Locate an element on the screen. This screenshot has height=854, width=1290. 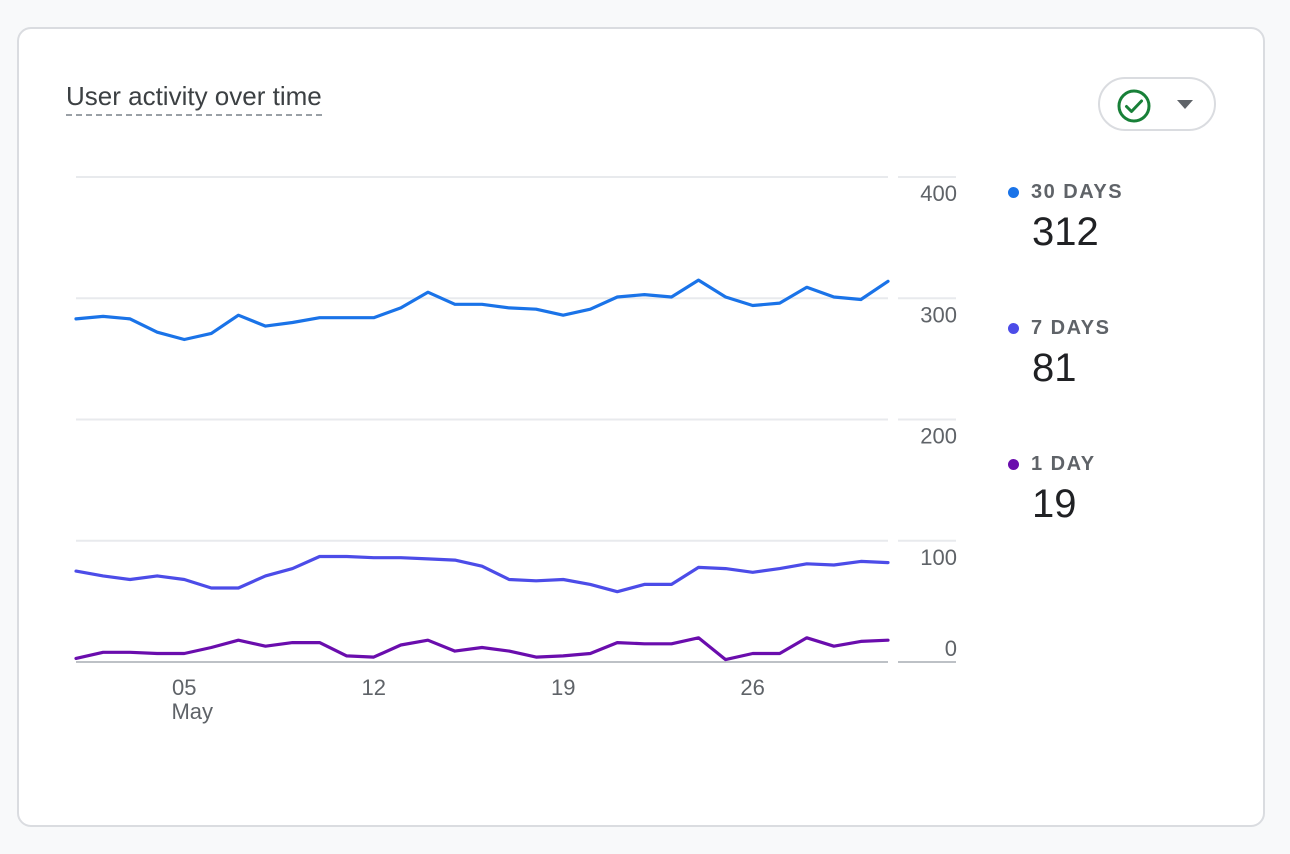
y-tick-label: 400 is located at coordinates (938, 193).